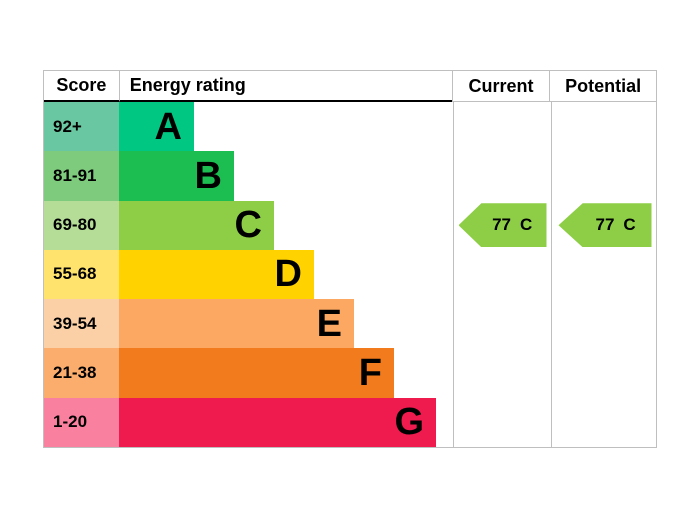  I want to click on potential-rating-arrow: 77 C, so click(605, 225).